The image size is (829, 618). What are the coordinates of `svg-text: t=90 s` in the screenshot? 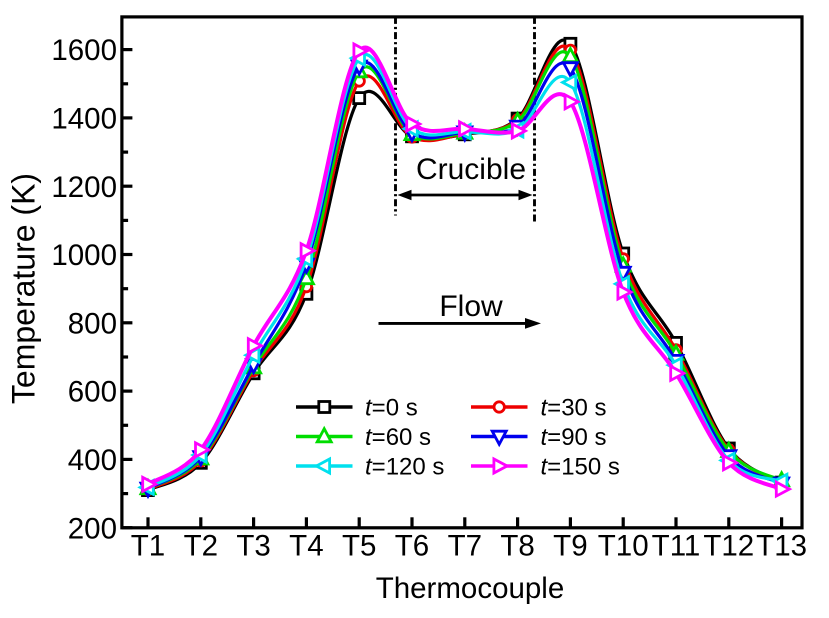 It's located at (574, 437).